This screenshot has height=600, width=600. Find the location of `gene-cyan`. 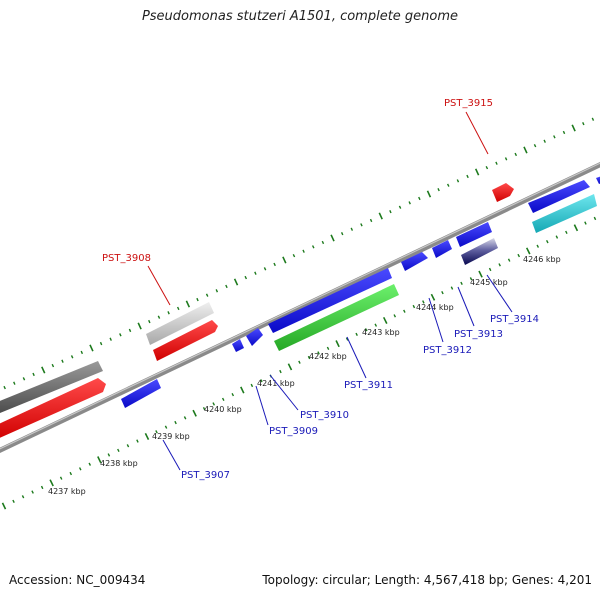

gene-cyan is located at coordinates (564, 213).